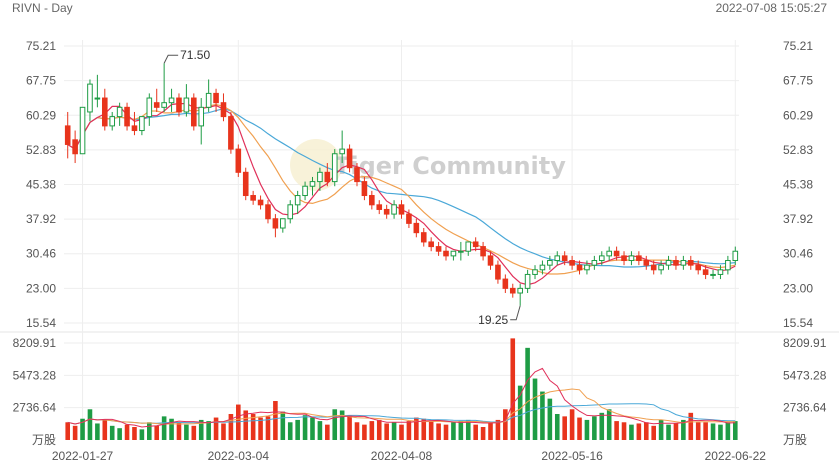  Describe the element at coordinates (493, 320) in the screenshot. I see `low-annotation: 19.25` at that location.